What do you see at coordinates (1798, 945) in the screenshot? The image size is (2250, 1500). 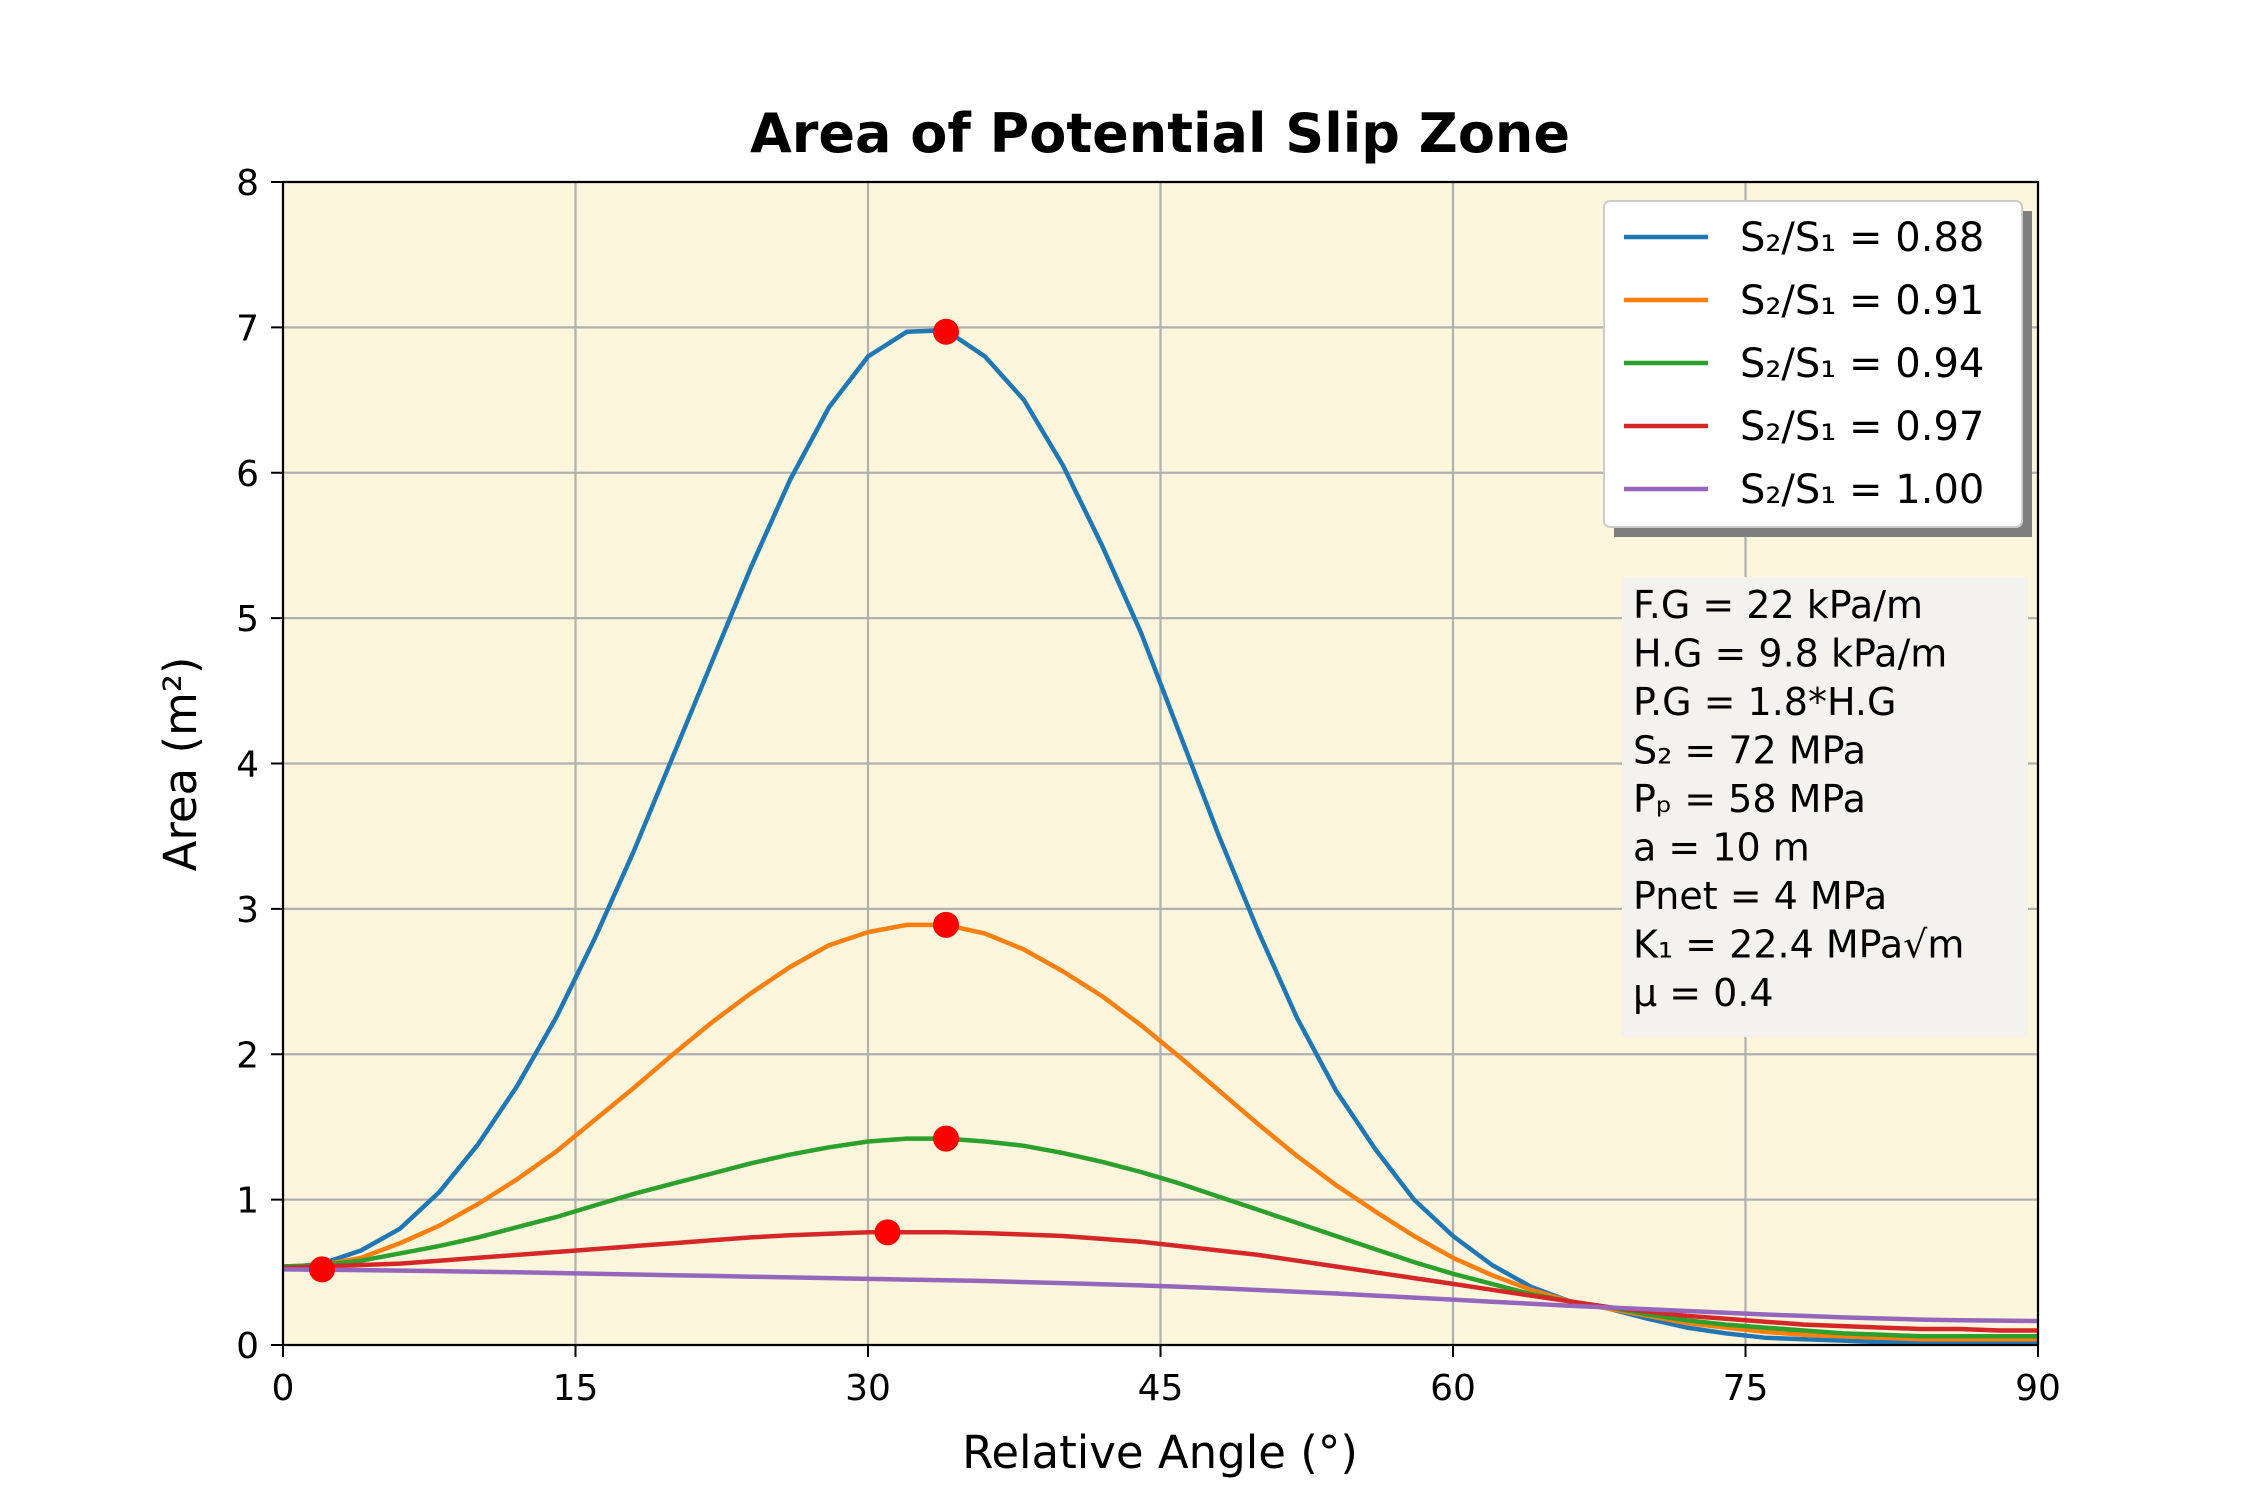 I see `parameter-line: K₁ = 22.4 MPa√m` at bounding box center [1798, 945].